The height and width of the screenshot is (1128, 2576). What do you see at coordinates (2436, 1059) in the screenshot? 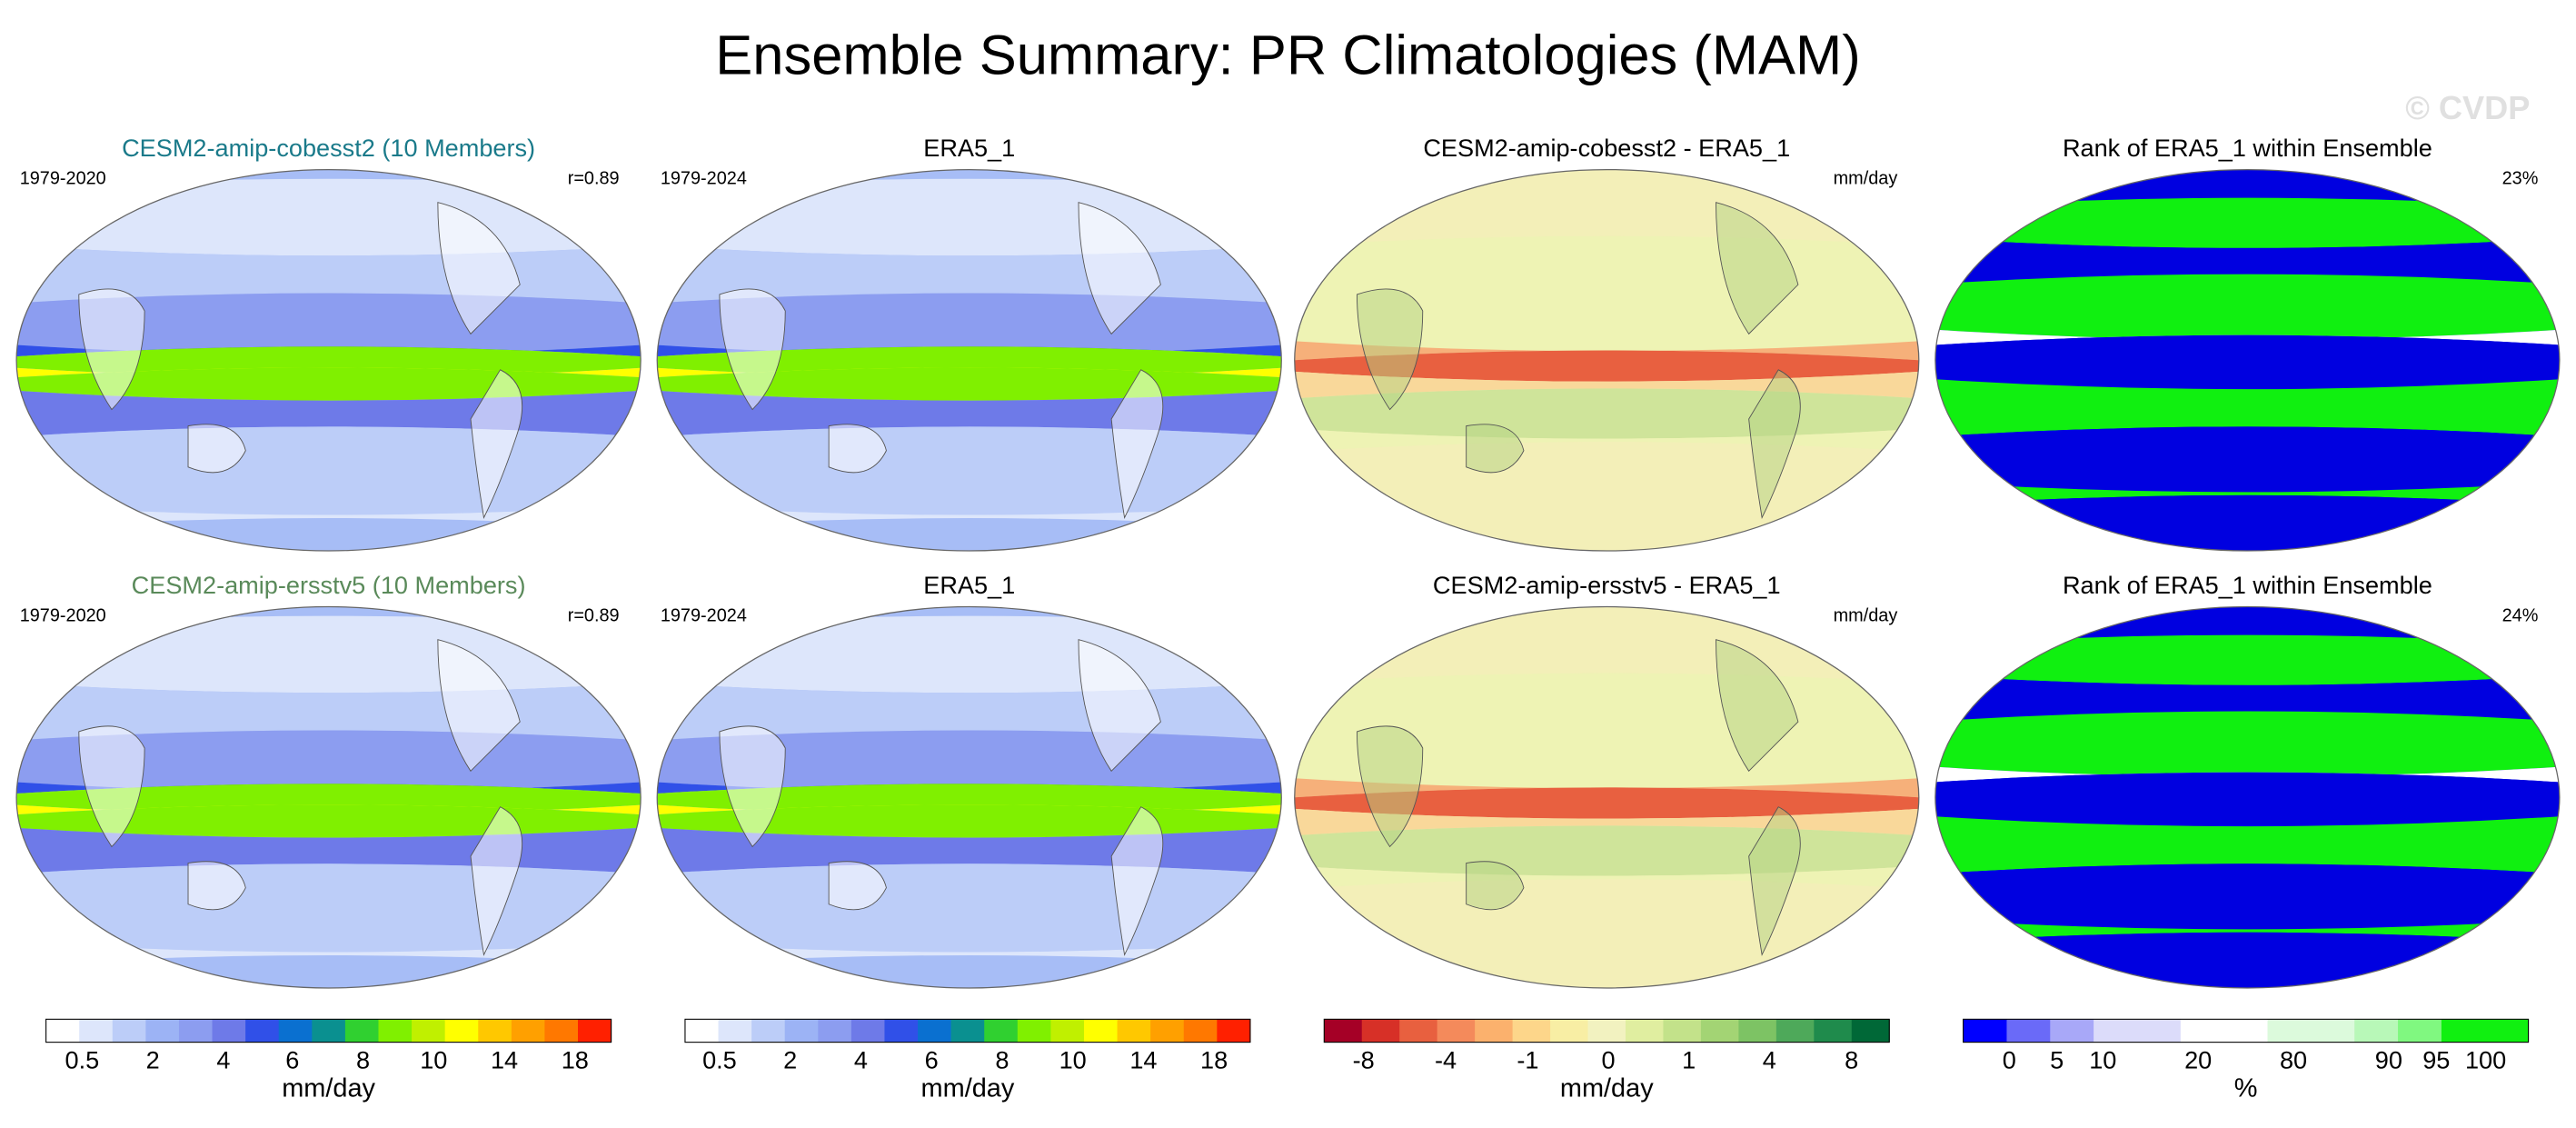
I see `colorbar-tick-label: 95` at bounding box center [2436, 1059].